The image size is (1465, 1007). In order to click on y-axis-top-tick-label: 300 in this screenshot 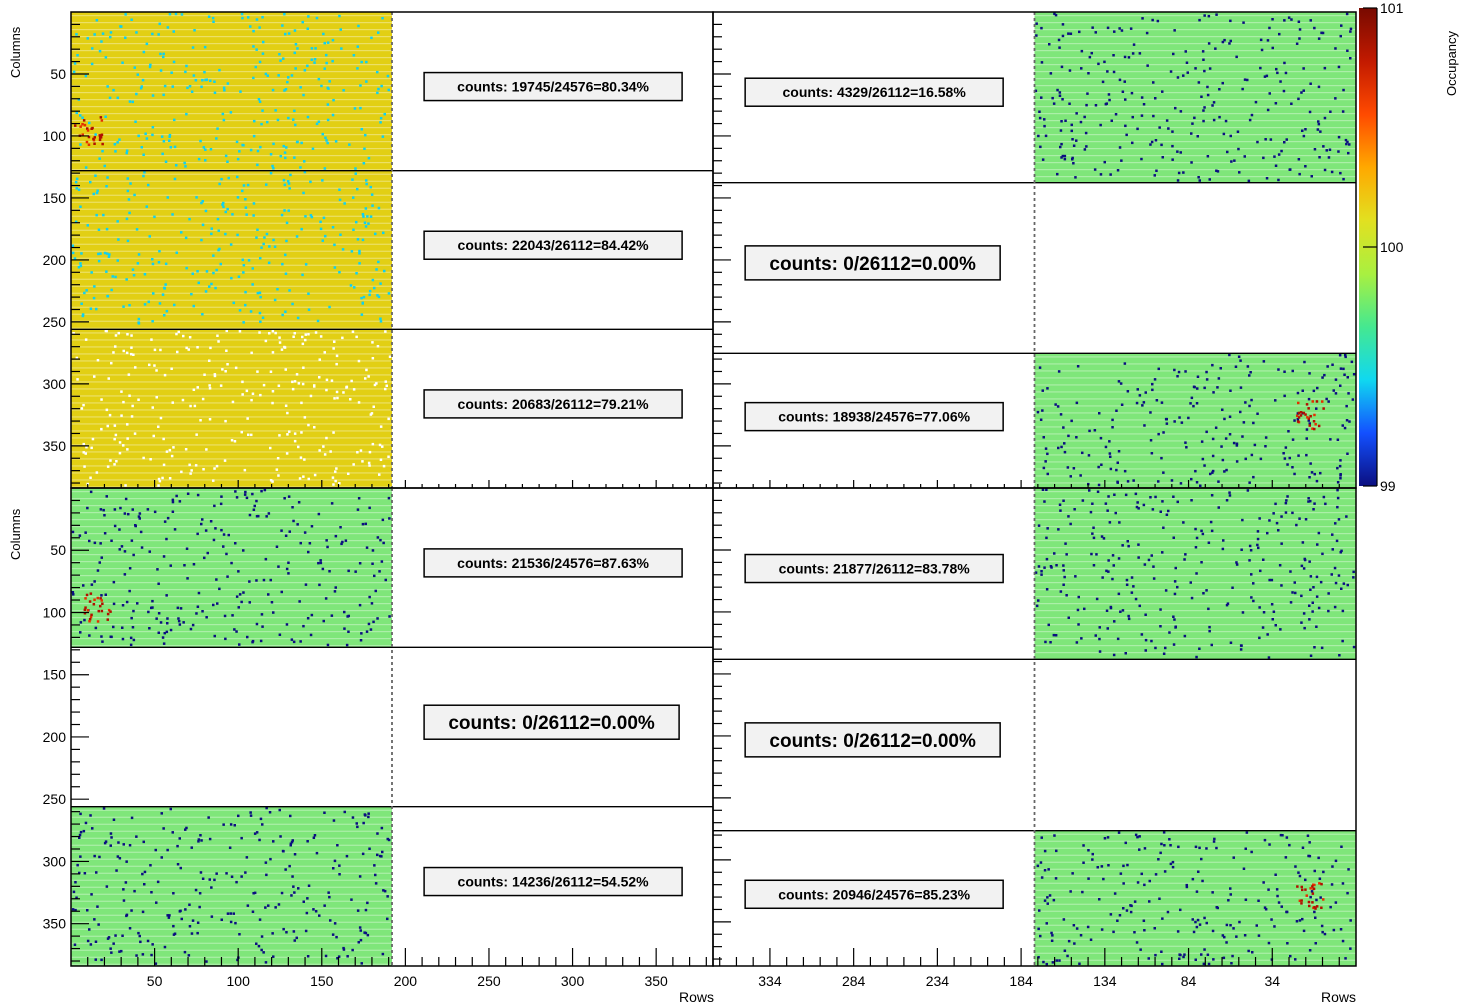, I will do `click(55, 384)`.